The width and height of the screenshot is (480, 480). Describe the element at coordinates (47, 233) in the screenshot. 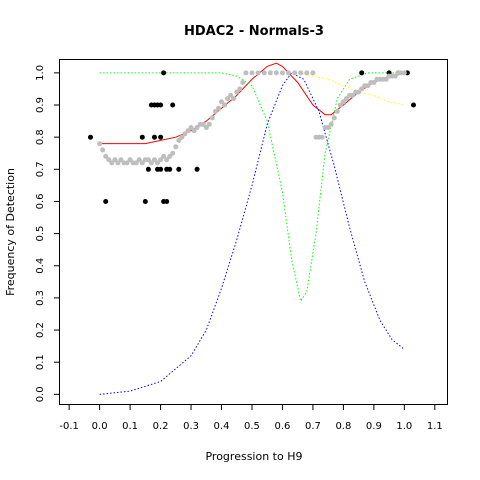

I see `y-axis: 0.0 0.1 0.2 0.3 0.4 0.5 0.6 0.7 0.8 0.9 1.0` at that location.